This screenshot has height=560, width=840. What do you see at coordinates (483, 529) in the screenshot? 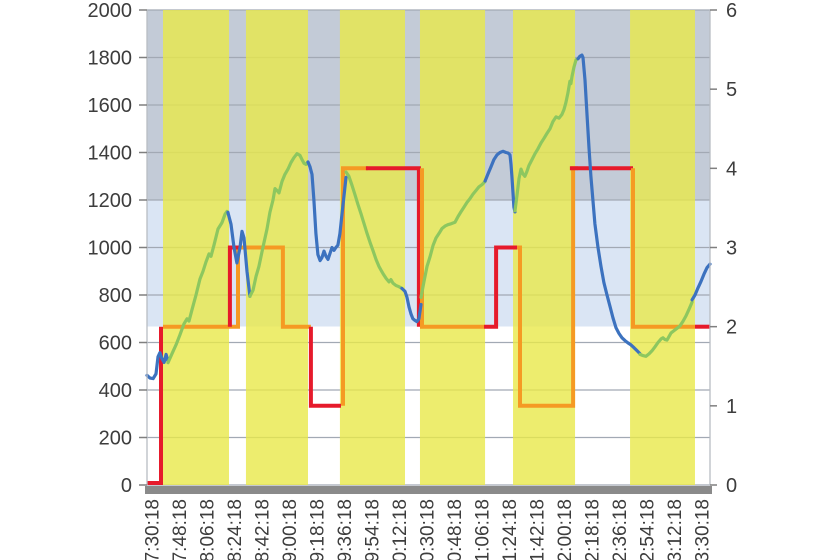
I see `x-axis-tick-label: 11:06:18` at bounding box center [483, 529].